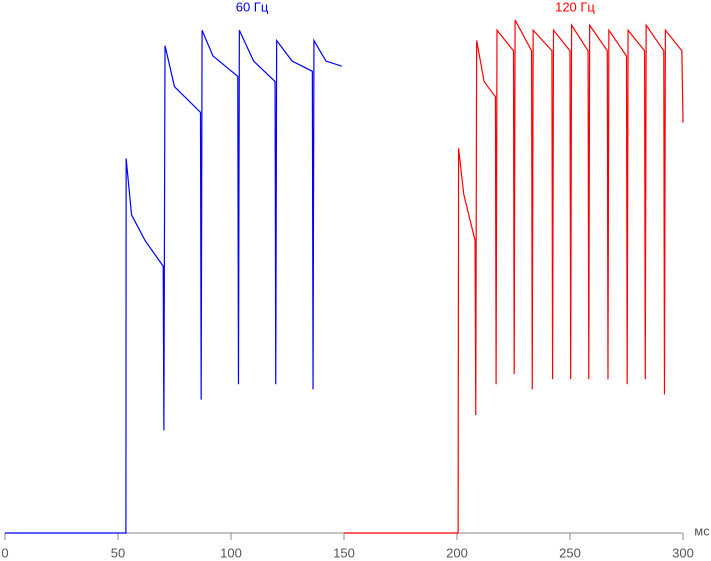  What do you see at coordinates (252, 7) in the screenshot?
I see `series-label: 60 Гц` at bounding box center [252, 7].